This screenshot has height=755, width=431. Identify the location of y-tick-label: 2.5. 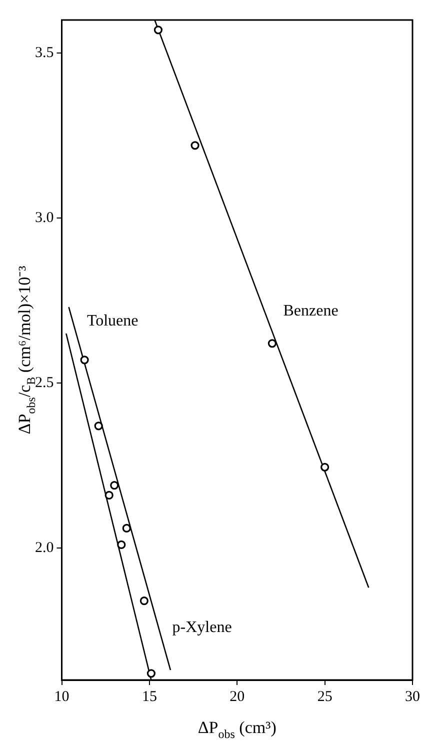
(44, 382).